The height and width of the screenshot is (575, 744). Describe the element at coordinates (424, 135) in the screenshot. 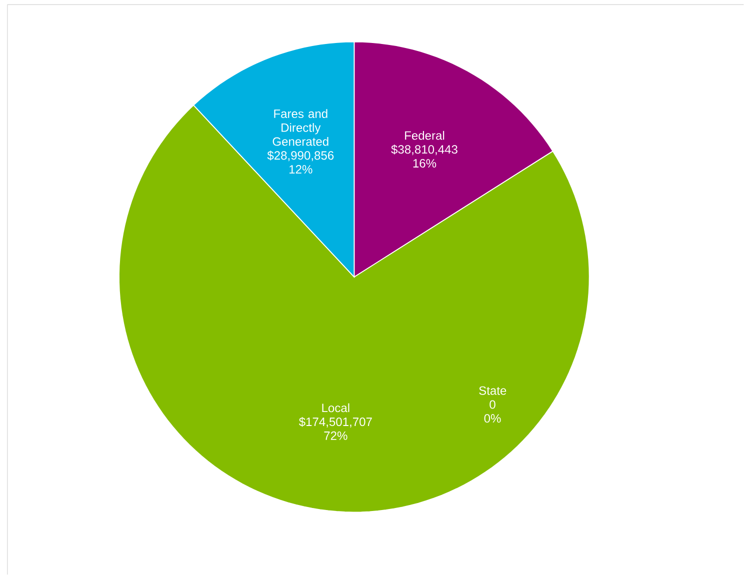

I see `slice-label: Federal` at that location.